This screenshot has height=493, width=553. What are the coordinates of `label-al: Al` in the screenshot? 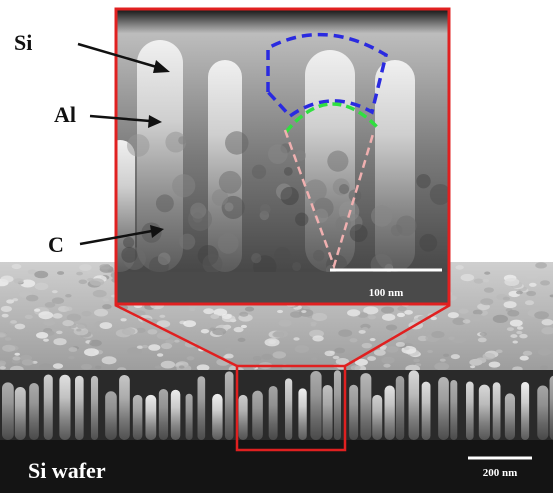 It's located at (65, 114).